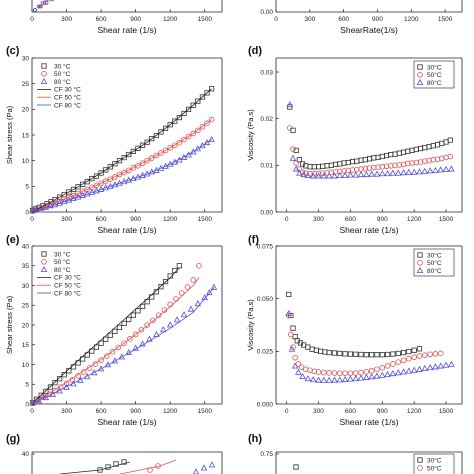 The width and height of the screenshot is (474, 474). I want to click on panel-label: (c), so click(13, 51).